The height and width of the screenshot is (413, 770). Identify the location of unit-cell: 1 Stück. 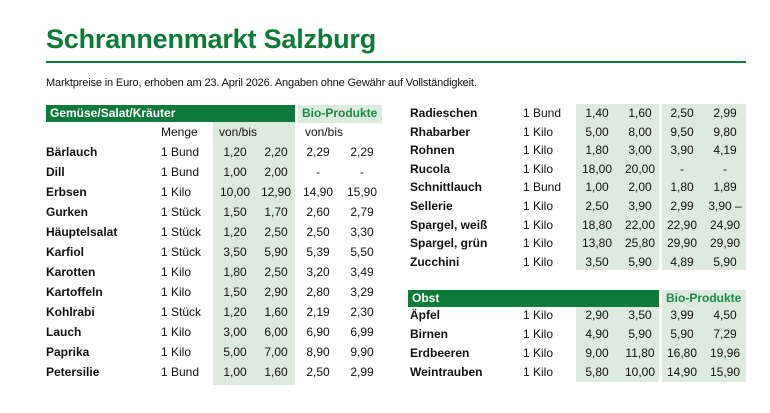
(181, 212).